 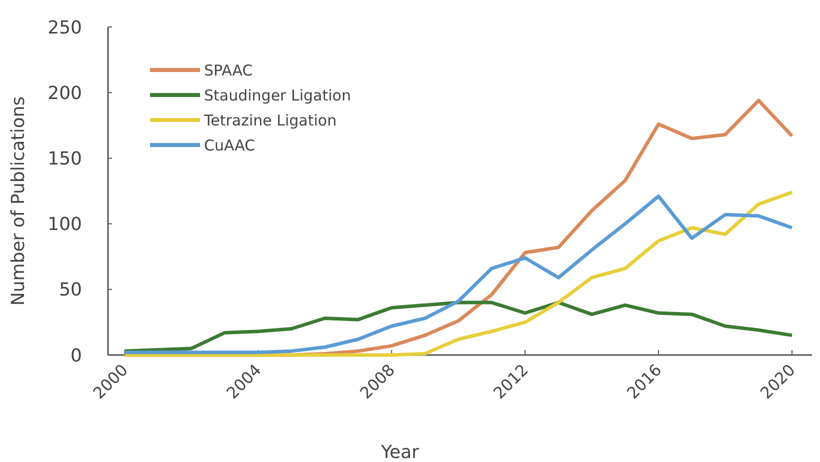 I want to click on x-axis-title: Year, so click(x=400, y=452).